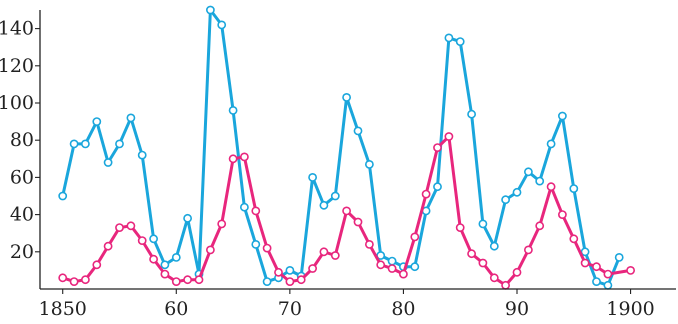 The width and height of the screenshot is (678, 324). What do you see at coordinates (517, 309) in the screenshot?
I see `x-tick-label-1890: 90` at bounding box center [517, 309].